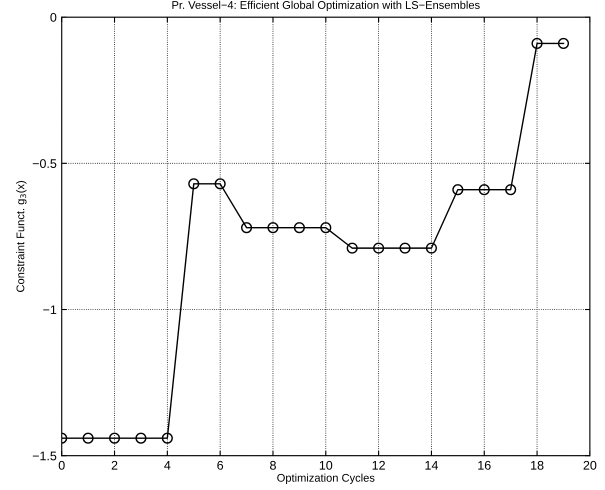 Image resolution: width=605 pixels, height=490 pixels. I want to click on x-tick-label: 10, so click(326, 465).